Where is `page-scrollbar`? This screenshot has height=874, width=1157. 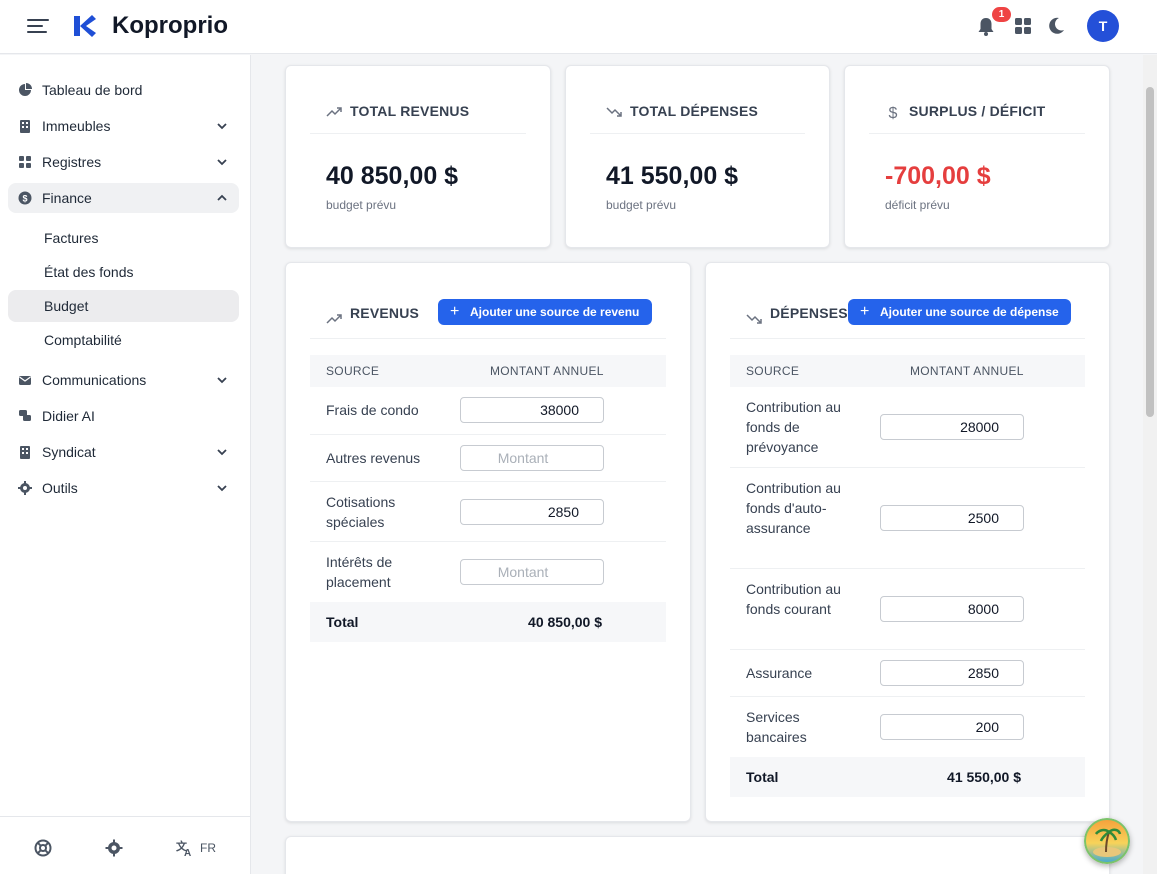 page-scrollbar is located at coordinates (1150, 464).